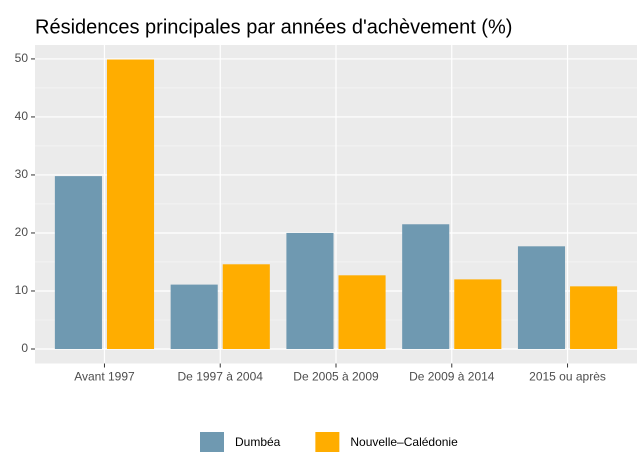  Describe the element at coordinates (22, 116) in the screenshot. I see `y-tick-label: 40` at that location.